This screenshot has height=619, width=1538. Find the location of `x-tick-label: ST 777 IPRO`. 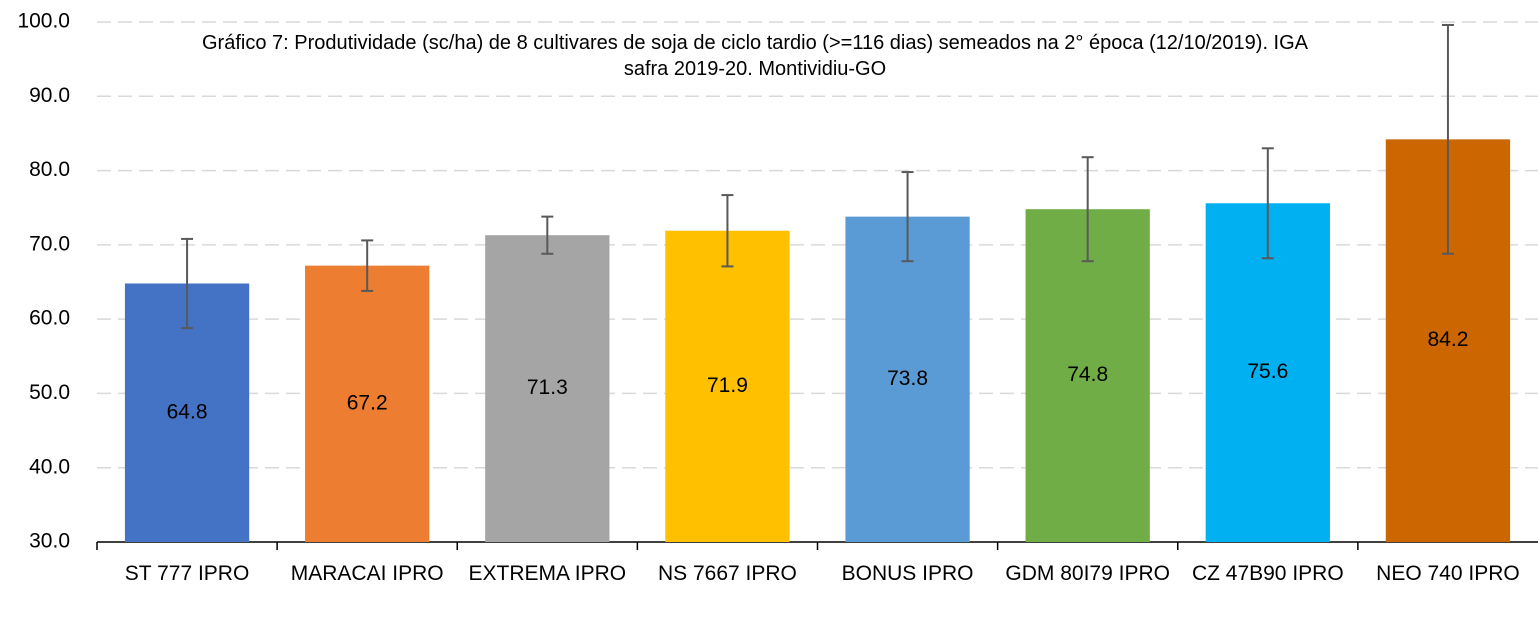

x-tick-label: ST 777 IPRO is located at coordinates (187, 573).